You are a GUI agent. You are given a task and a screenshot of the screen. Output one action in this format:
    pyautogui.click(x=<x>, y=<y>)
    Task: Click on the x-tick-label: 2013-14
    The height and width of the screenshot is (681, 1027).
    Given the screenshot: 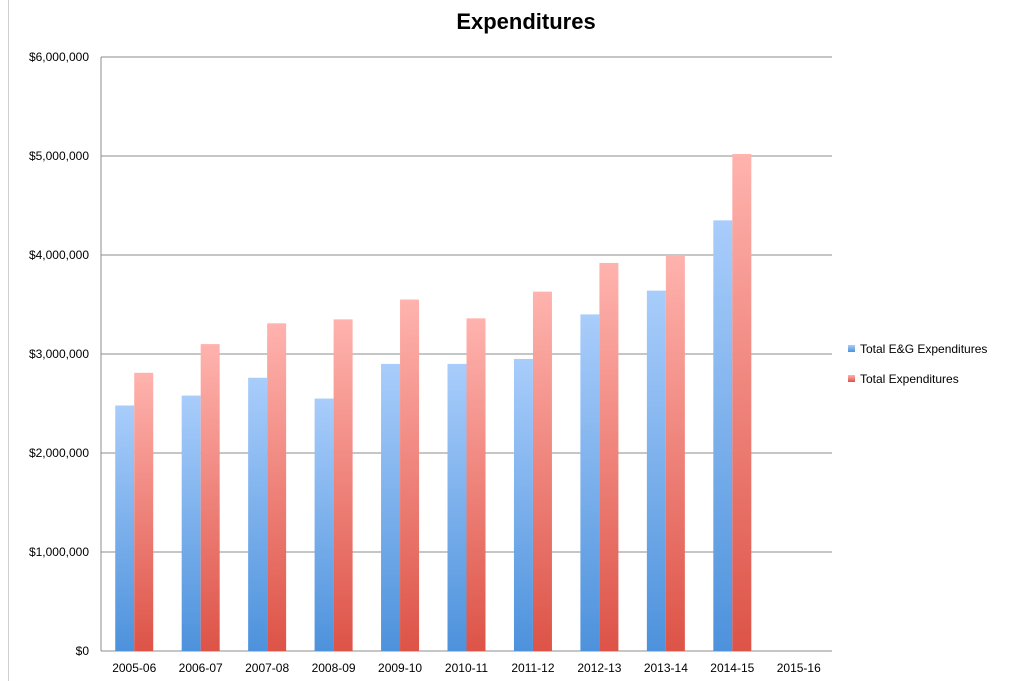 What is the action you would take?
    pyautogui.click(x=666, y=668)
    